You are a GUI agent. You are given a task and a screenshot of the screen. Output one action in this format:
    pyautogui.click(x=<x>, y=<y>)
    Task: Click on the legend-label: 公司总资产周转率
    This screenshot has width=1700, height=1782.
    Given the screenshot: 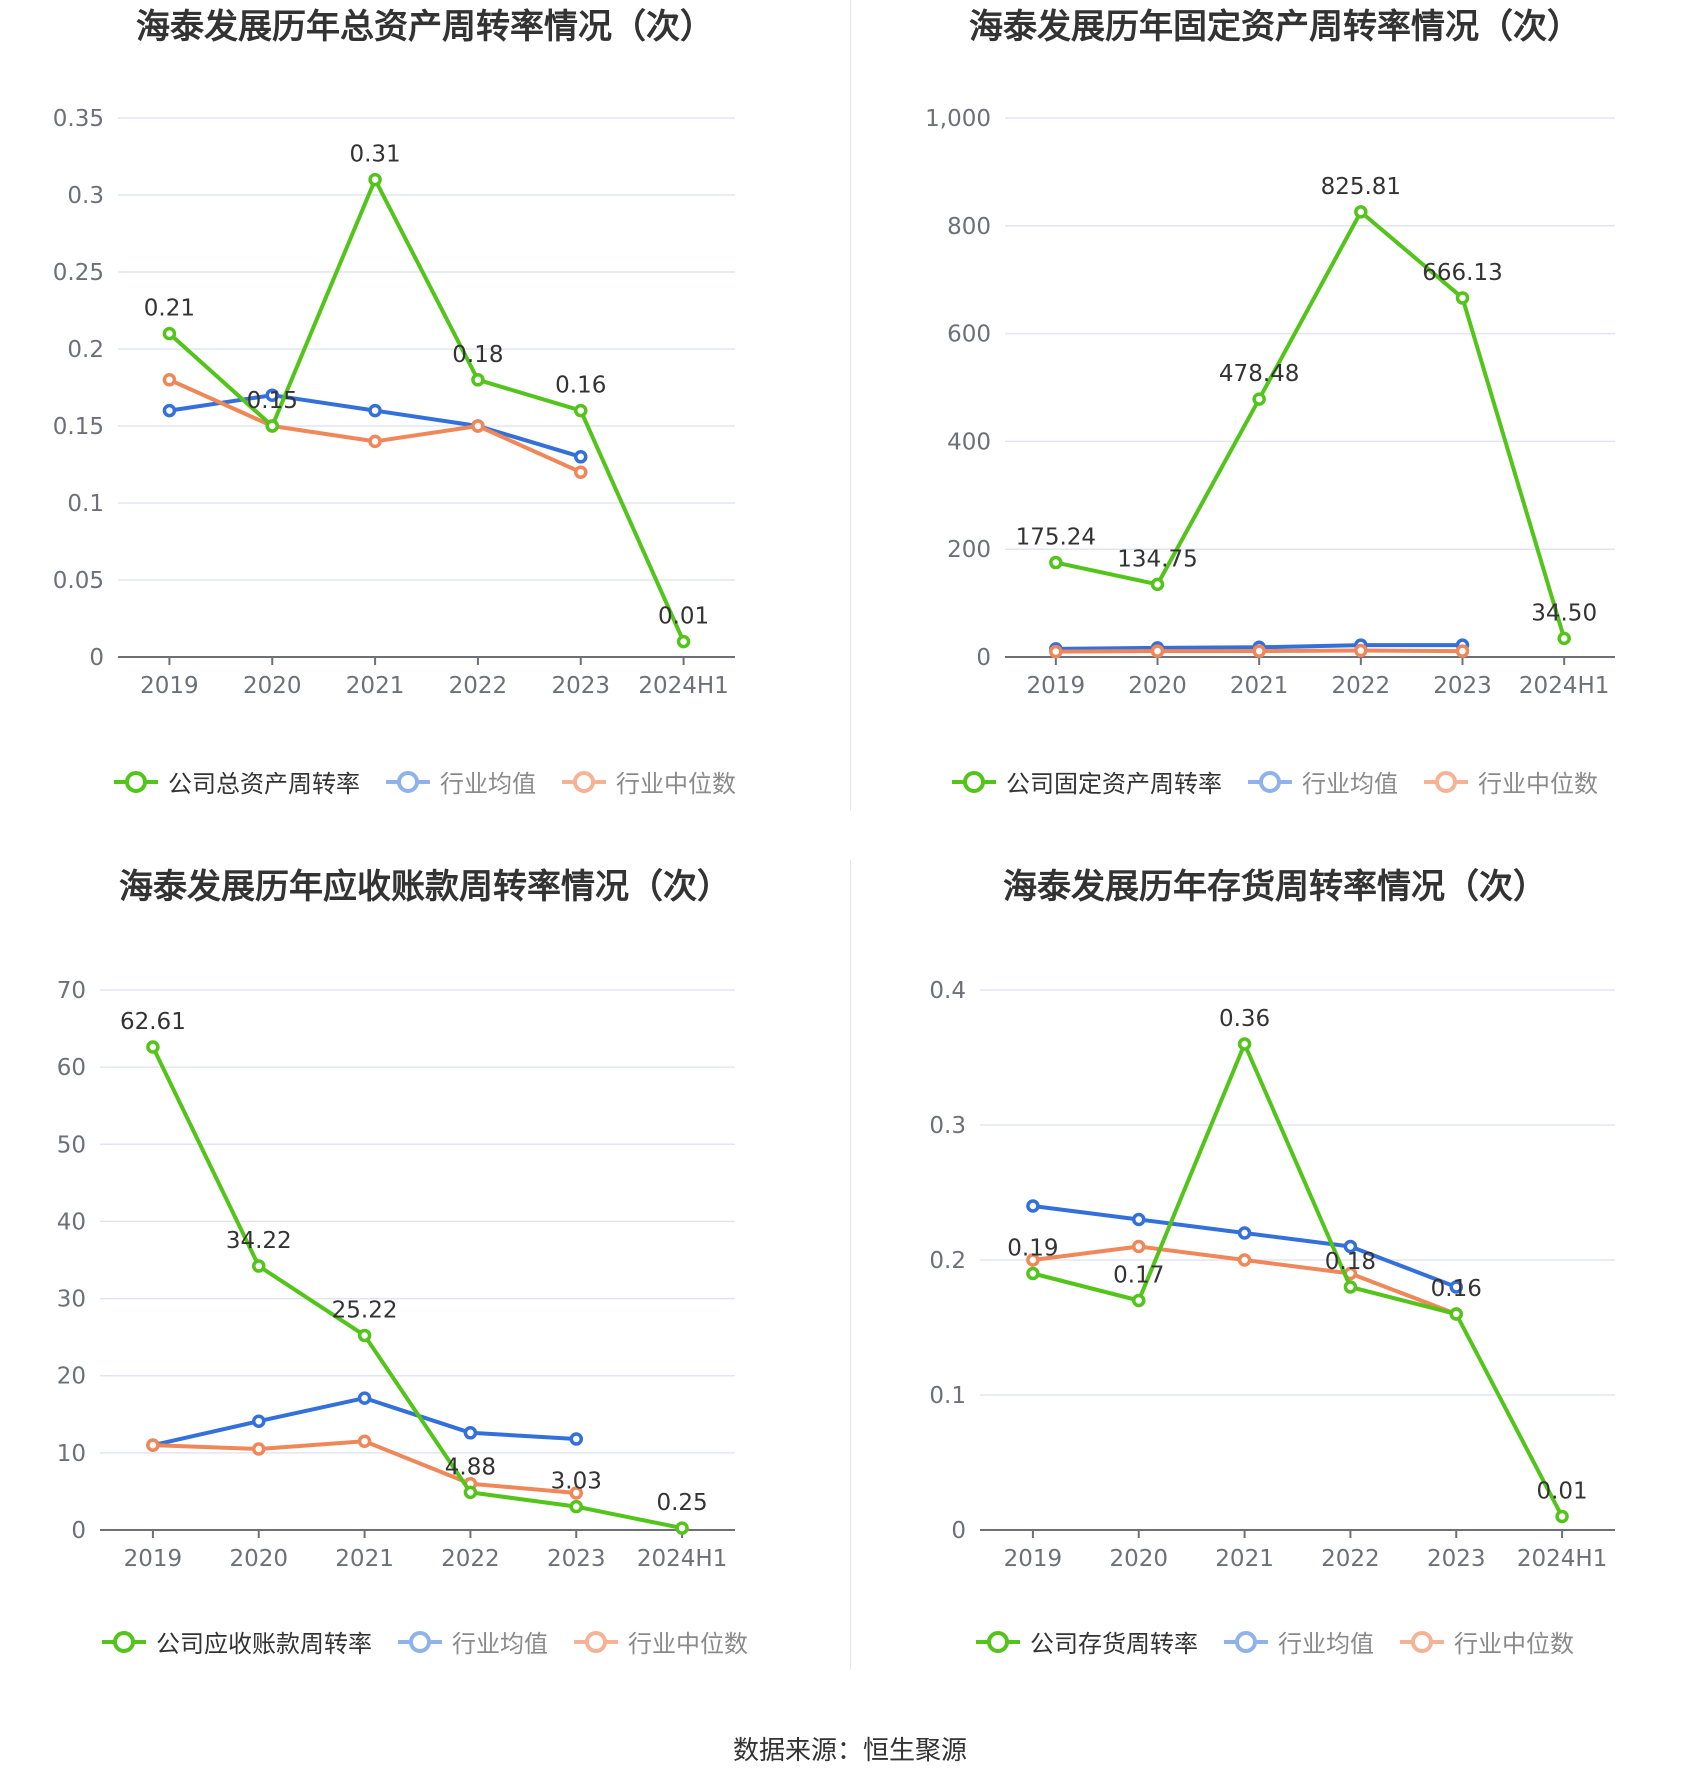 What is the action you would take?
    pyautogui.click(x=264, y=784)
    